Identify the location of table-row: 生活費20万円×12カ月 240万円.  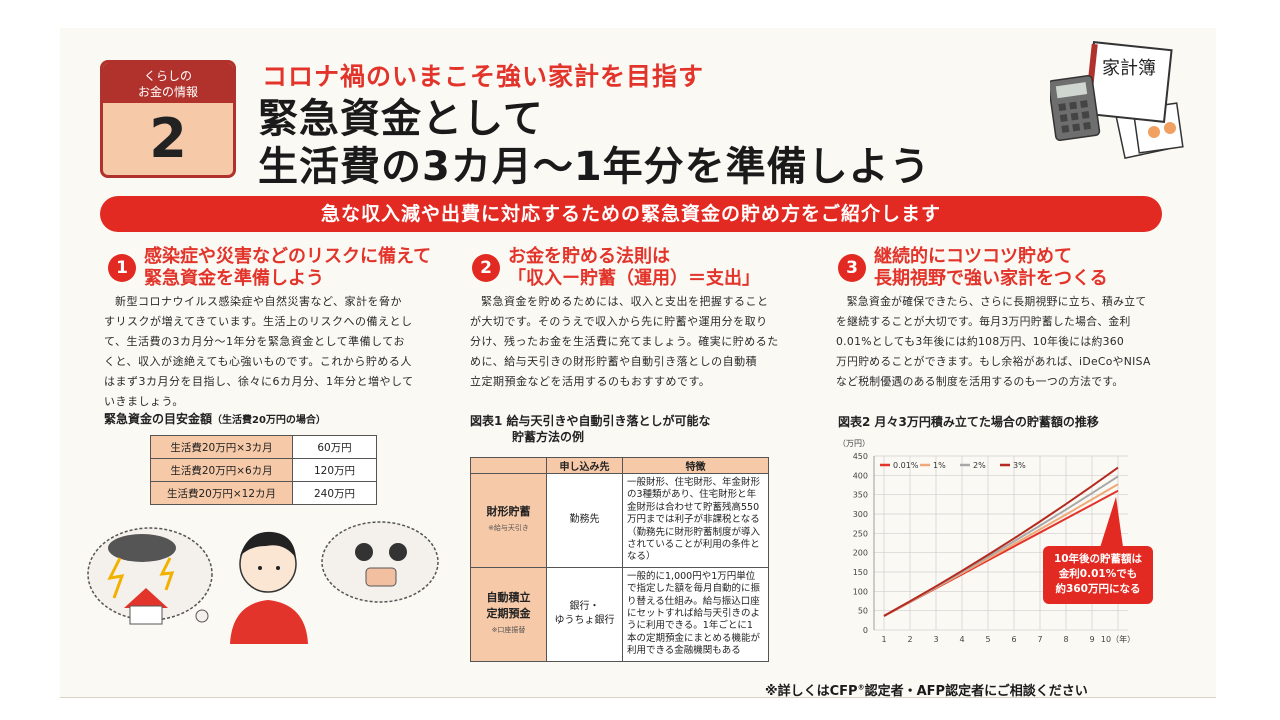
(263, 493).